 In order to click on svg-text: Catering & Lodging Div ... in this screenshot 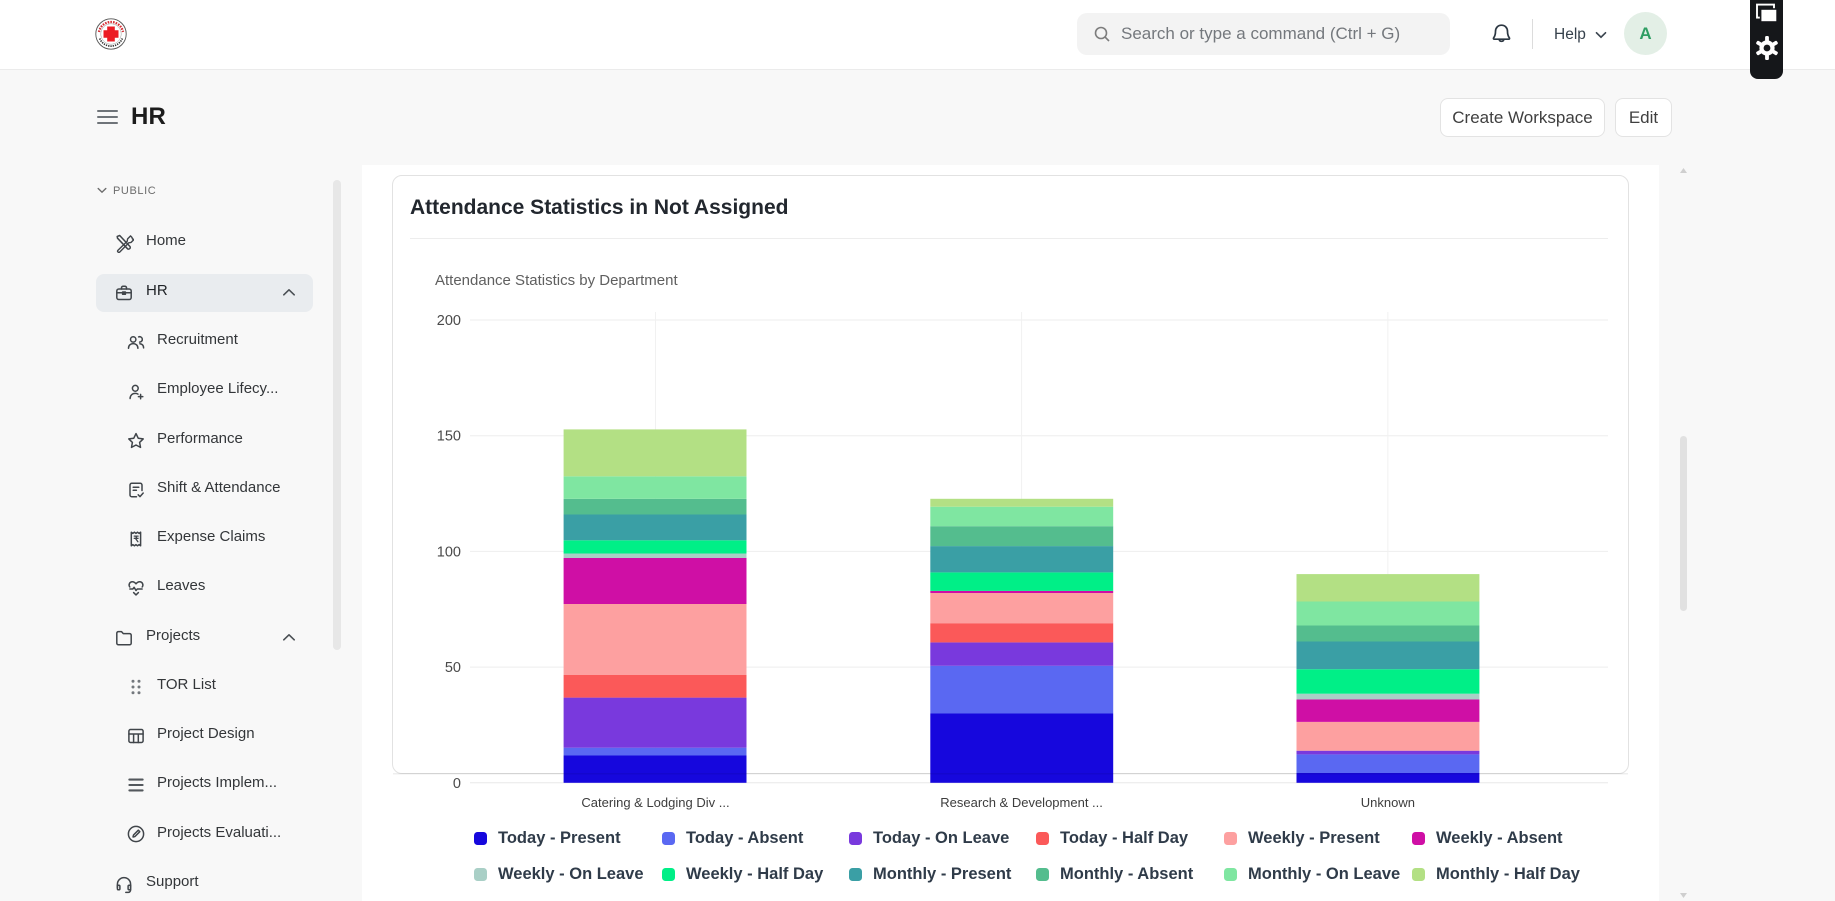, I will do `click(655, 802)`.